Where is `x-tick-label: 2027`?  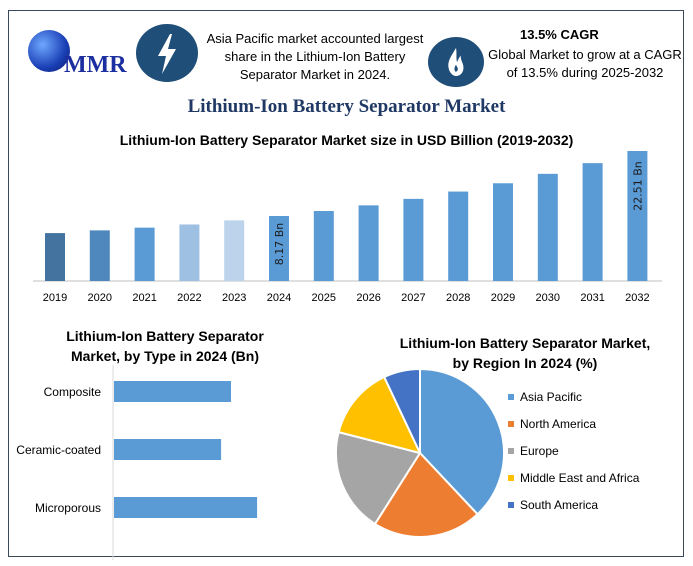 x-tick-label: 2027 is located at coordinates (413, 298).